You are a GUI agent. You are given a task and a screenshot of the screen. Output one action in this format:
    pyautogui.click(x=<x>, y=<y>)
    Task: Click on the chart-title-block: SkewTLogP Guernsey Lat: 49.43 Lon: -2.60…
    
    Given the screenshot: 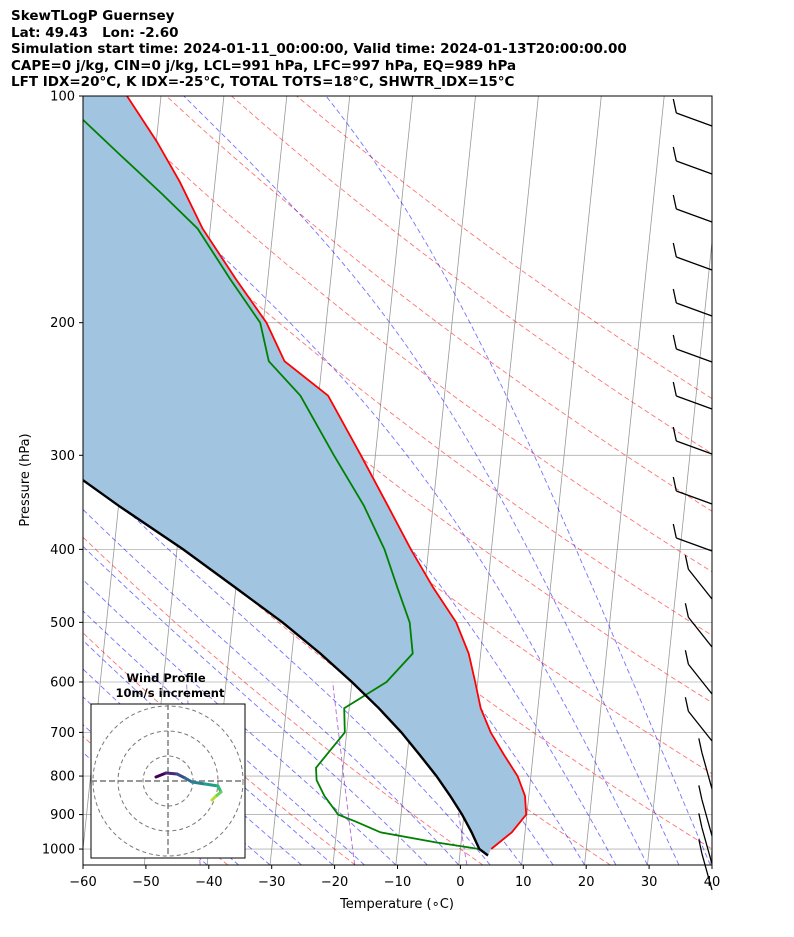 What is the action you would take?
    pyautogui.click(x=319, y=49)
    